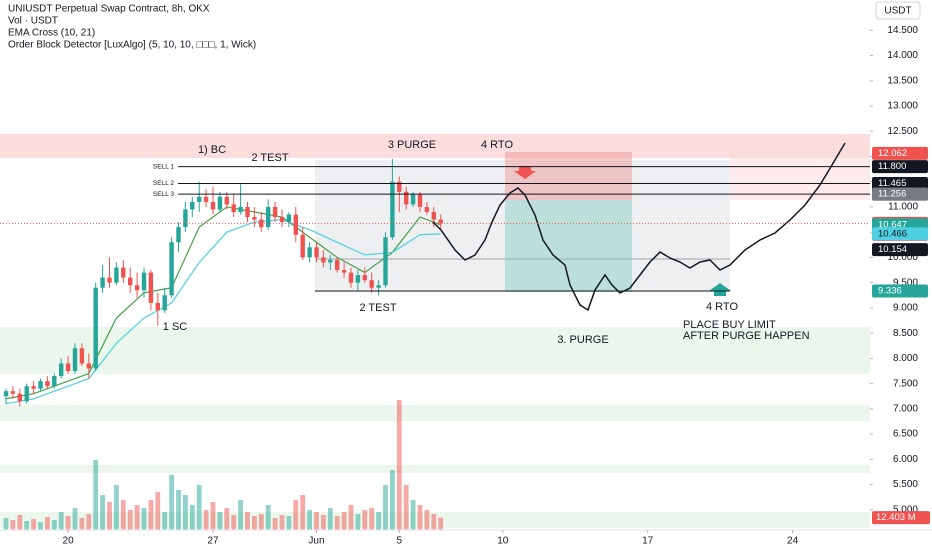 Image resolution: width=932 pixels, height=550 pixels. What do you see at coordinates (901, 275) in the screenshot?
I see `price-axis` at bounding box center [901, 275].